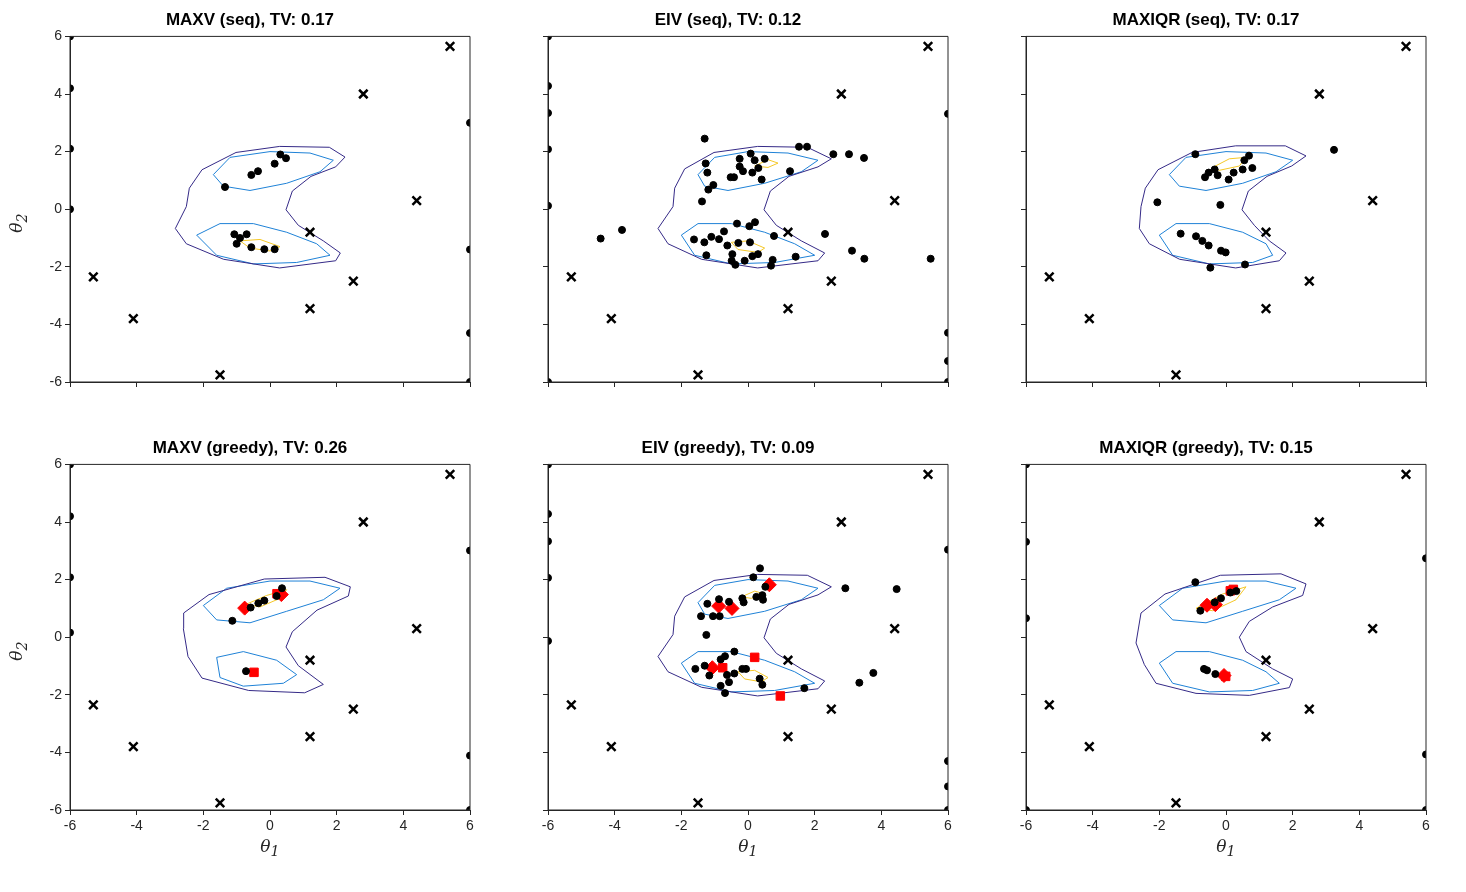  What do you see at coordinates (250, 19) in the screenshot?
I see `chart-title: MAXV (seq), TV: 0.17` at bounding box center [250, 19].